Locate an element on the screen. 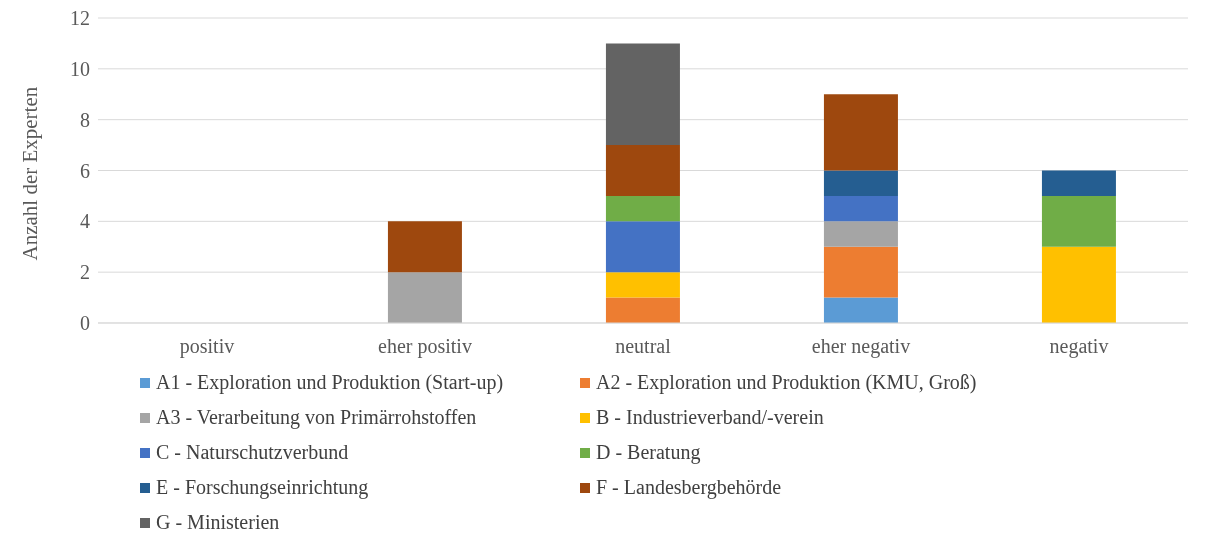  legend-label: C - Naturschutzverbund is located at coordinates (252, 452).